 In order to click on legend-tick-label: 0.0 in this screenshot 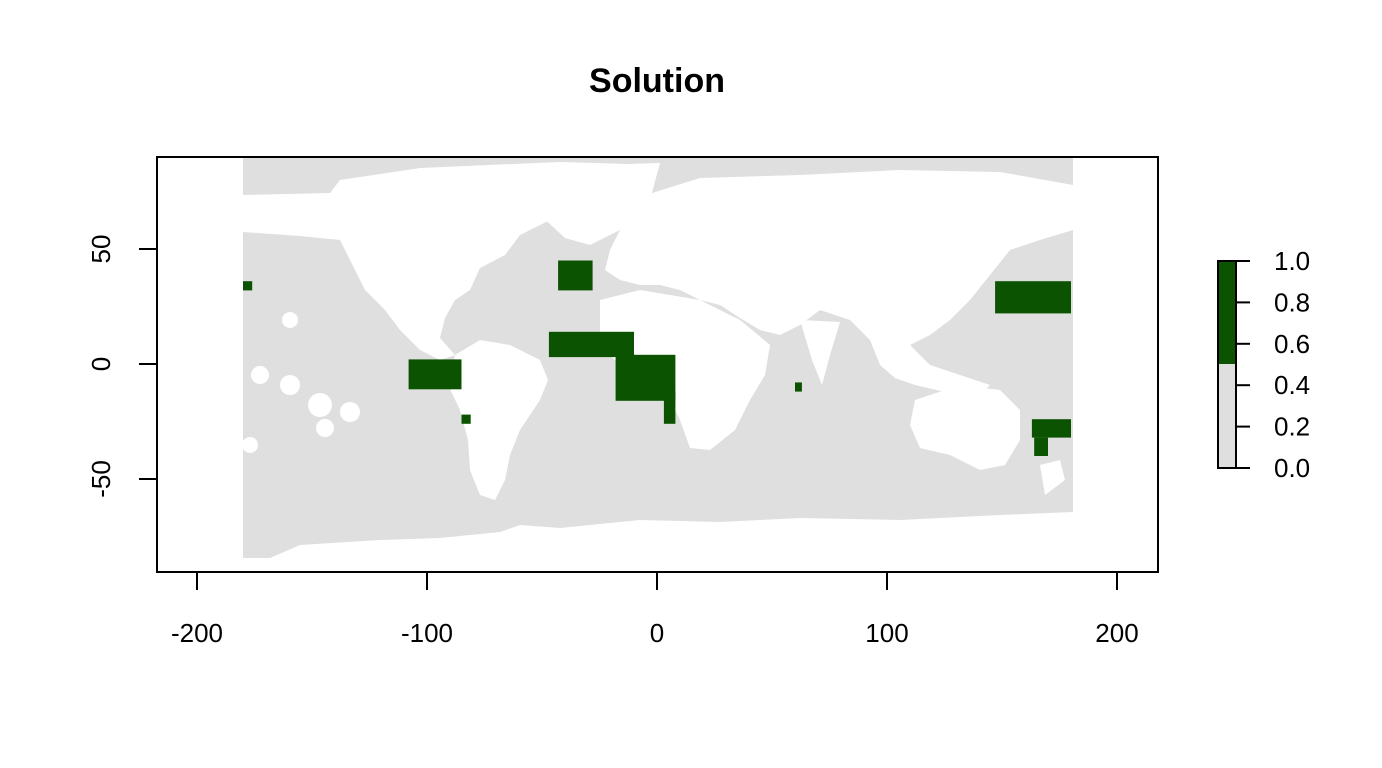, I will do `click(1292, 468)`.